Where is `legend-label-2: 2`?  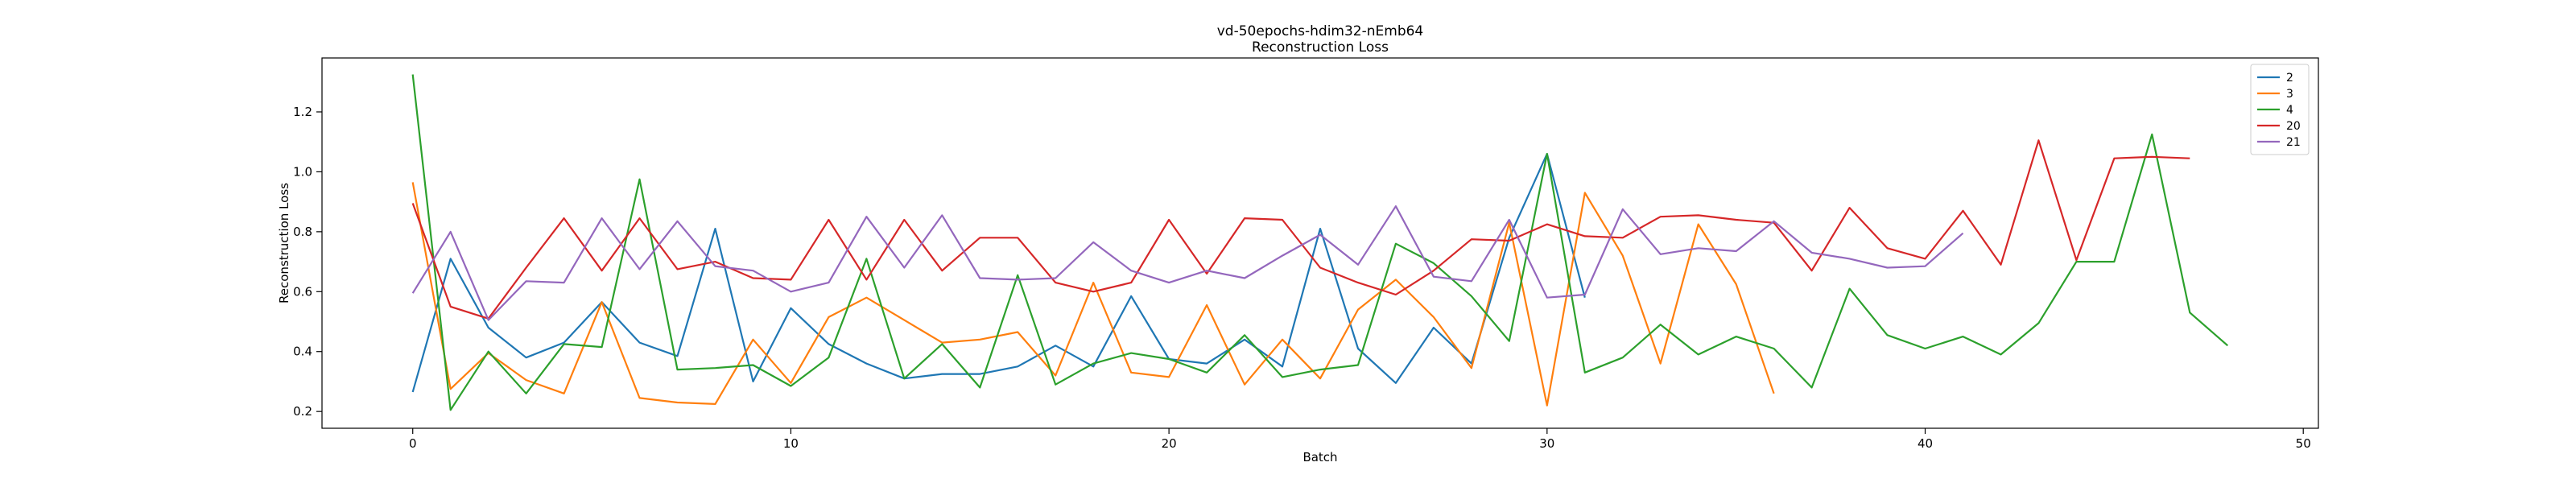 legend-label-2: 2 is located at coordinates (2289, 78).